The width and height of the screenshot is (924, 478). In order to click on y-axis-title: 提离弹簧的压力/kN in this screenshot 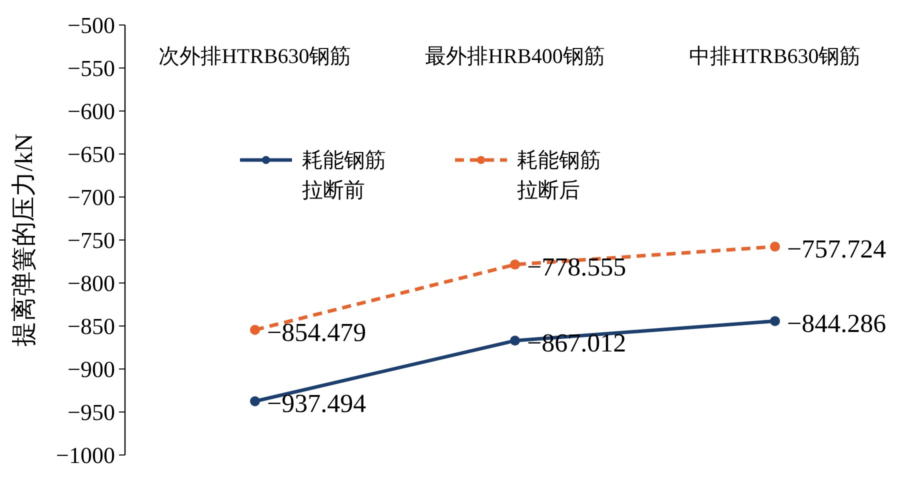, I will do `click(24, 240)`.